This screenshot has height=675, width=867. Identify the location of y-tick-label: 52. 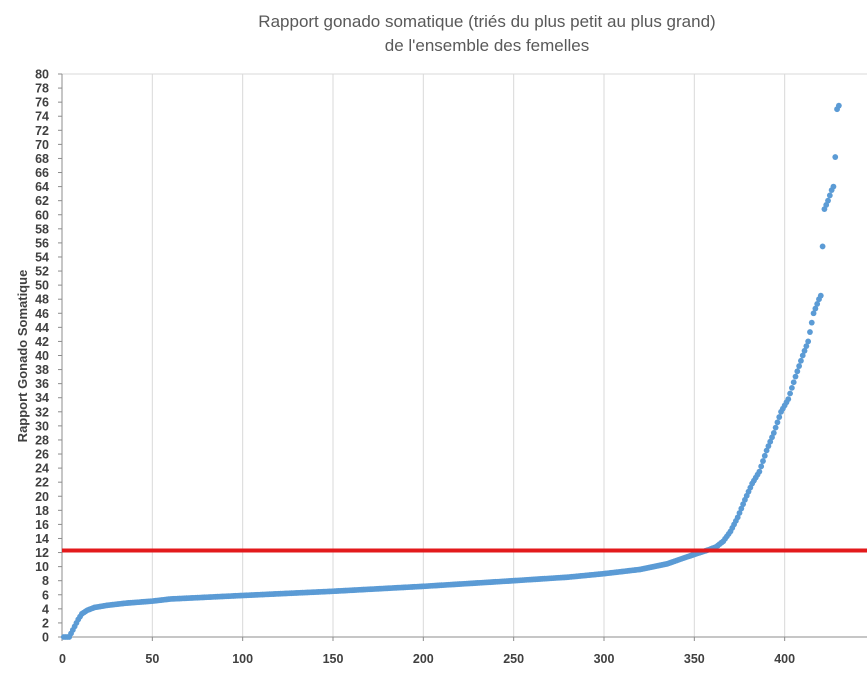
(42, 272).